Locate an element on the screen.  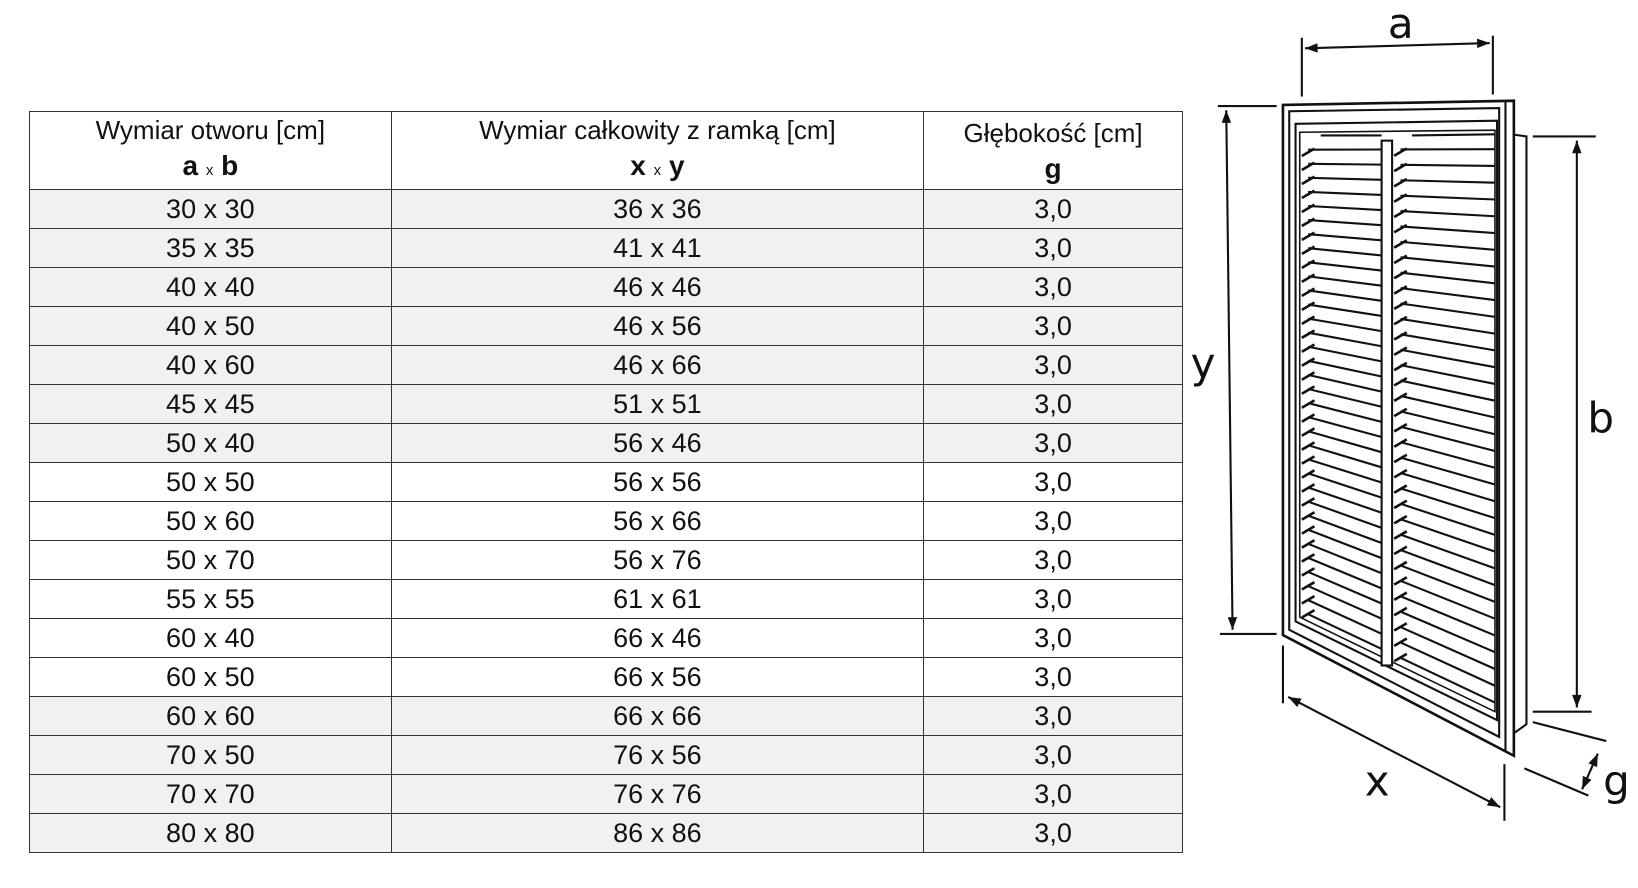
cell-opening-size: 80 x 80 is located at coordinates (210, 833).